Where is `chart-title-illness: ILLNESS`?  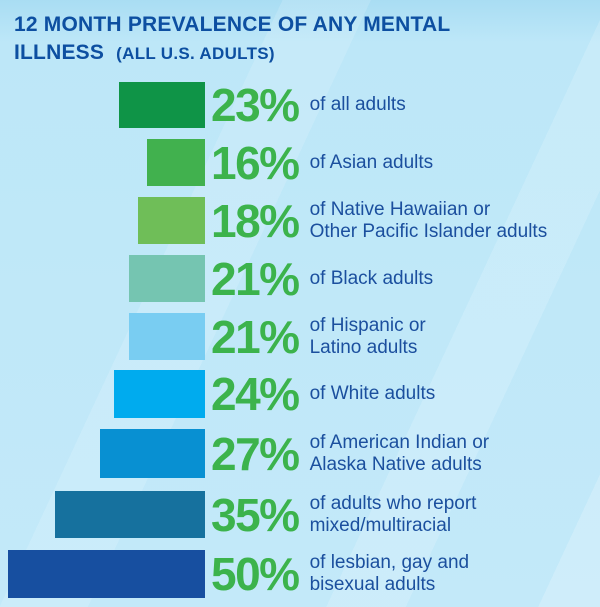 chart-title-illness: ILLNESS is located at coordinates (59, 52).